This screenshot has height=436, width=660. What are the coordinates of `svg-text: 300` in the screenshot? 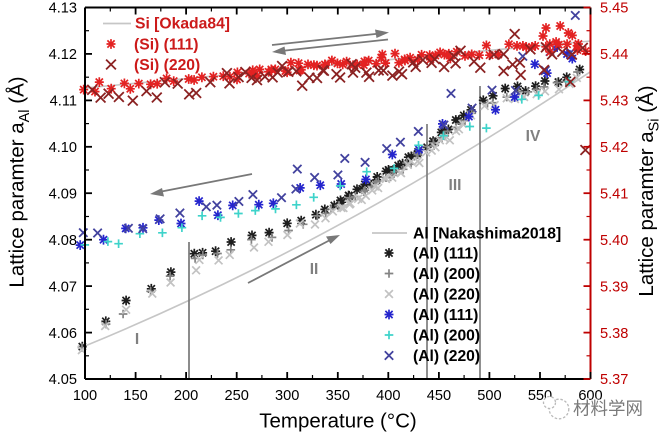 It's located at (287, 396).